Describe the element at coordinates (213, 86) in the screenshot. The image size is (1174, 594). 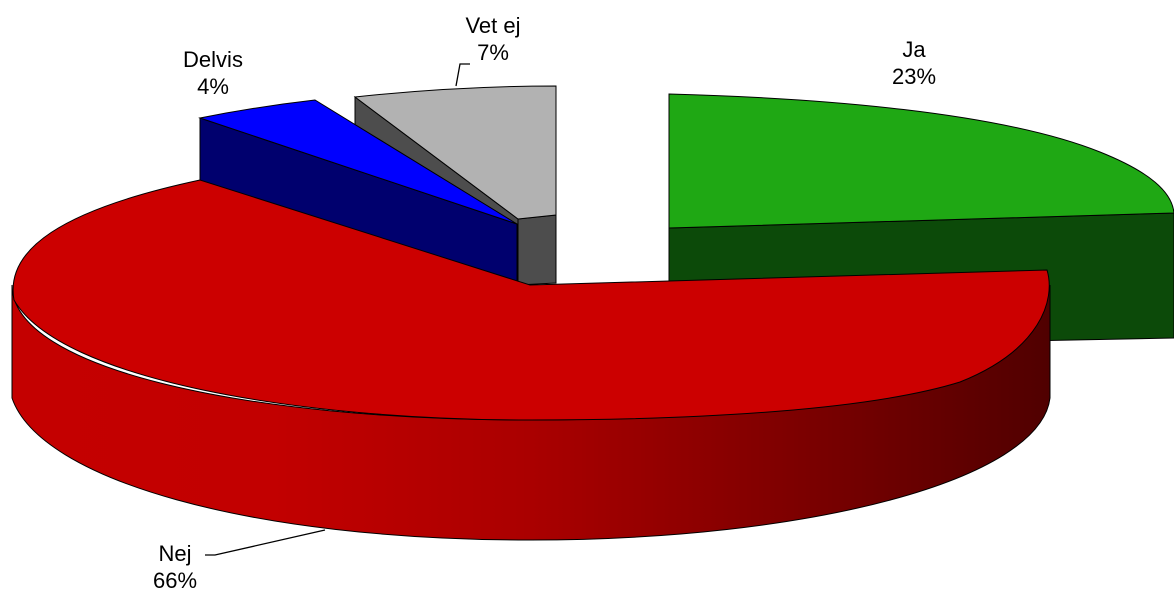
I see `label-delvis-value: 4%` at that location.